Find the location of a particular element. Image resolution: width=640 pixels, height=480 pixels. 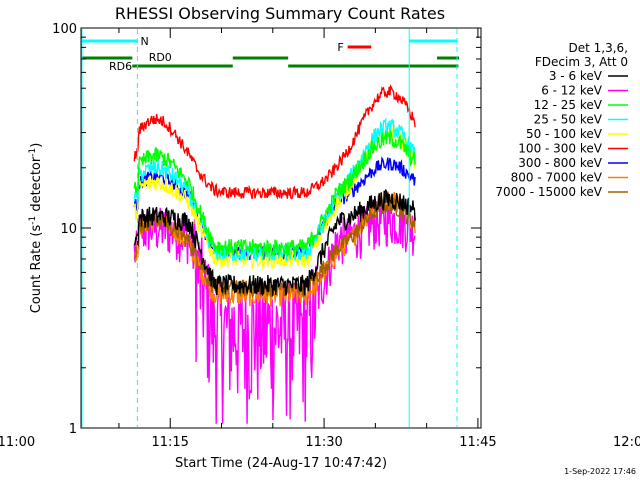

flag-label-rd6: RD6 is located at coordinates (120, 66).